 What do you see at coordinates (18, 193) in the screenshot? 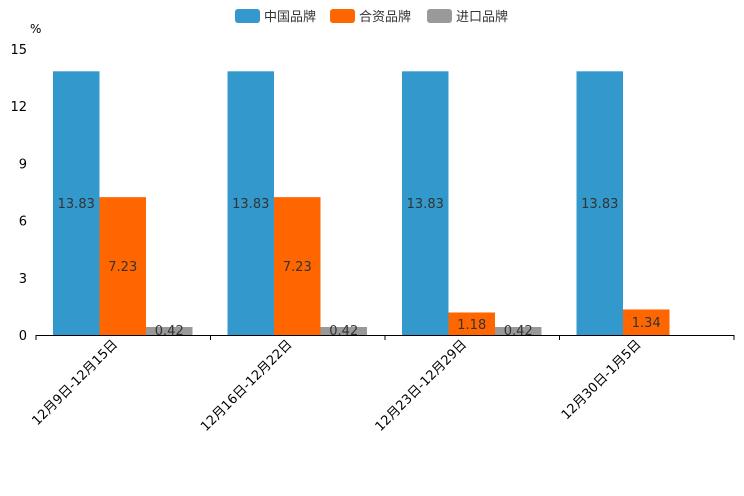
I see `y-axis-ticks: 0 3 6 9 12 15` at bounding box center [18, 193].